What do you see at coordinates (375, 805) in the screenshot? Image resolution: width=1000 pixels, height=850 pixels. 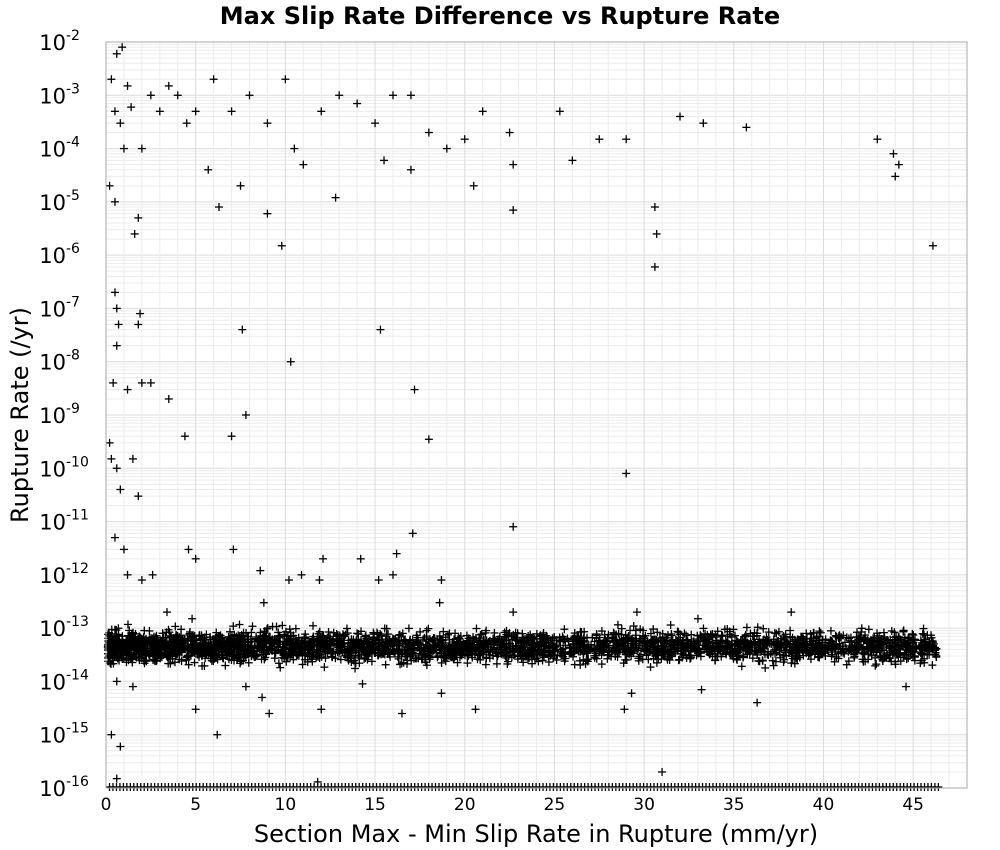 I see `x-tick-label: 15` at bounding box center [375, 805].